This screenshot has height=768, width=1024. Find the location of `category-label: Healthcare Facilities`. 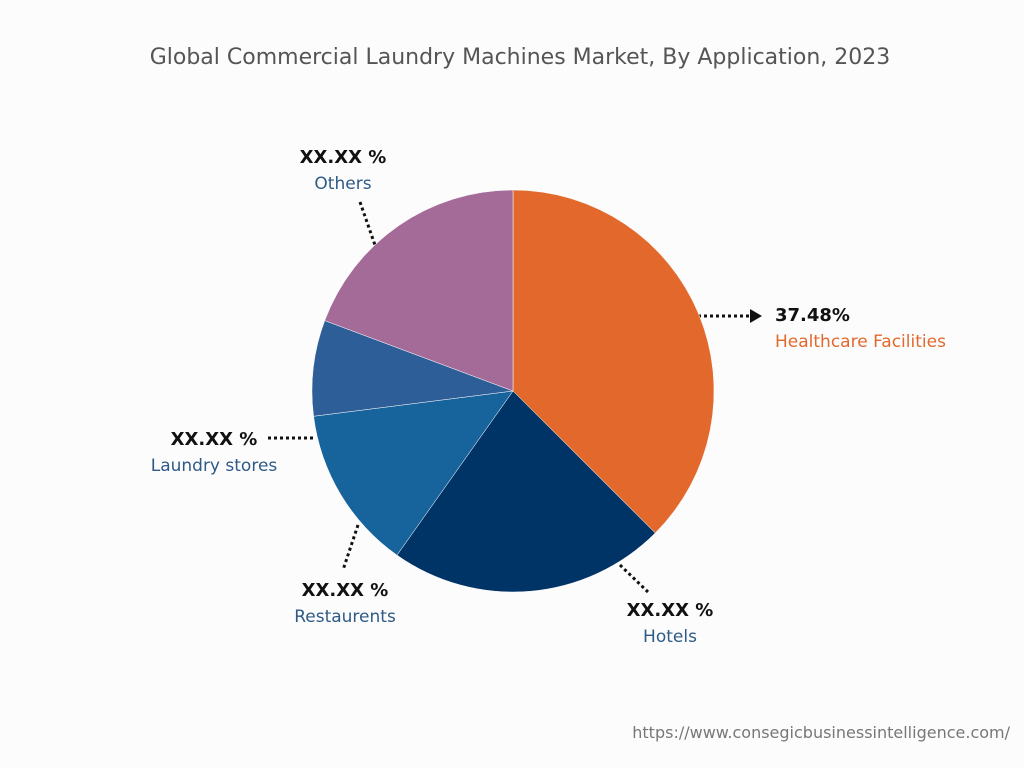

category-label: Healthcare Facilities is located at coordinates (860, 342).